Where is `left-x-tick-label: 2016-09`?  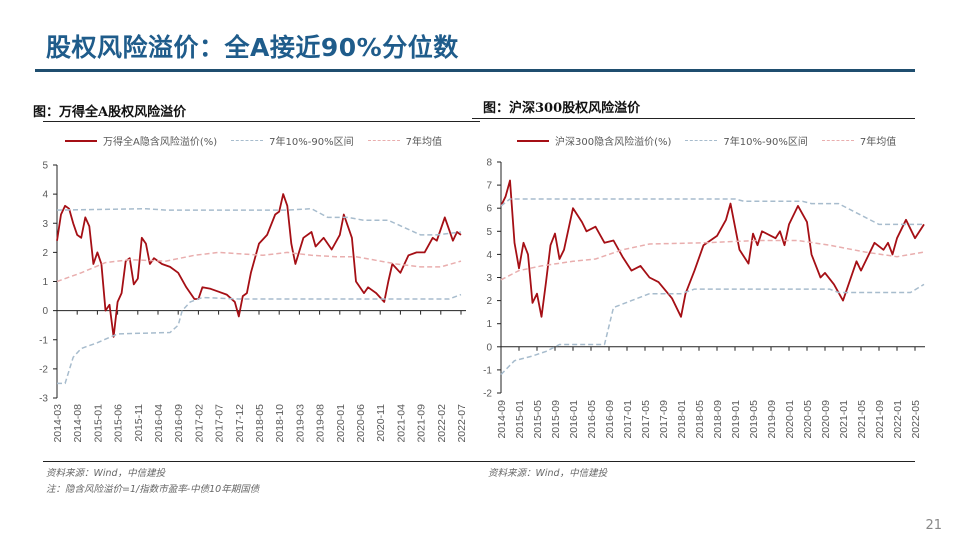
left-x-tick-label: 2016-09 is located at coordinates (179, 423).